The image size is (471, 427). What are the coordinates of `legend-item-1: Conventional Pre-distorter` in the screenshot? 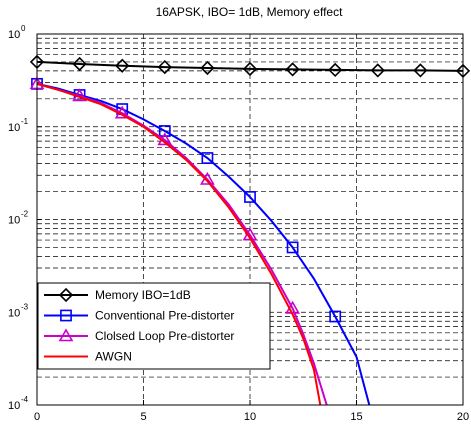 It's located at (139, 316).